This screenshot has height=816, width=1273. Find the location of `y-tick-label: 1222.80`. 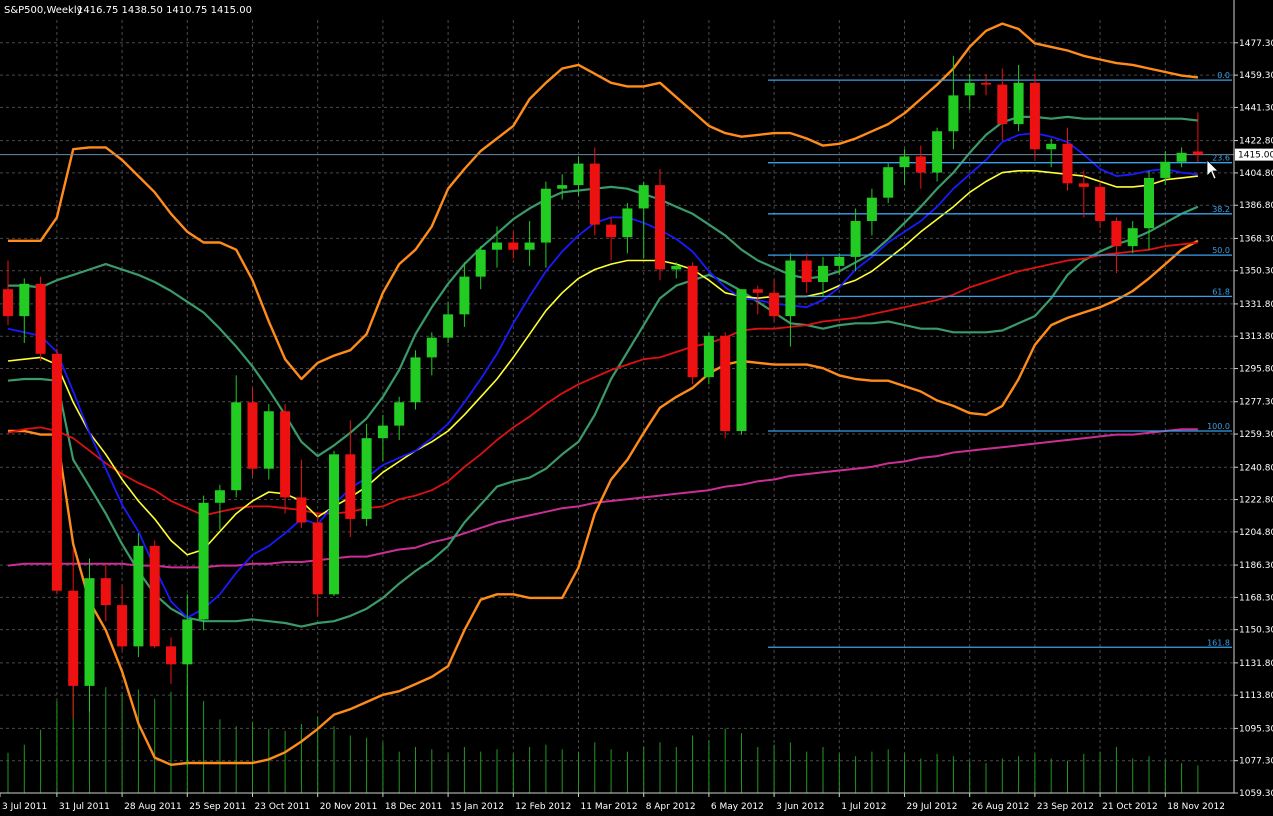

y-tick-label: 1222.80 is located at coordinates (1256, 501).